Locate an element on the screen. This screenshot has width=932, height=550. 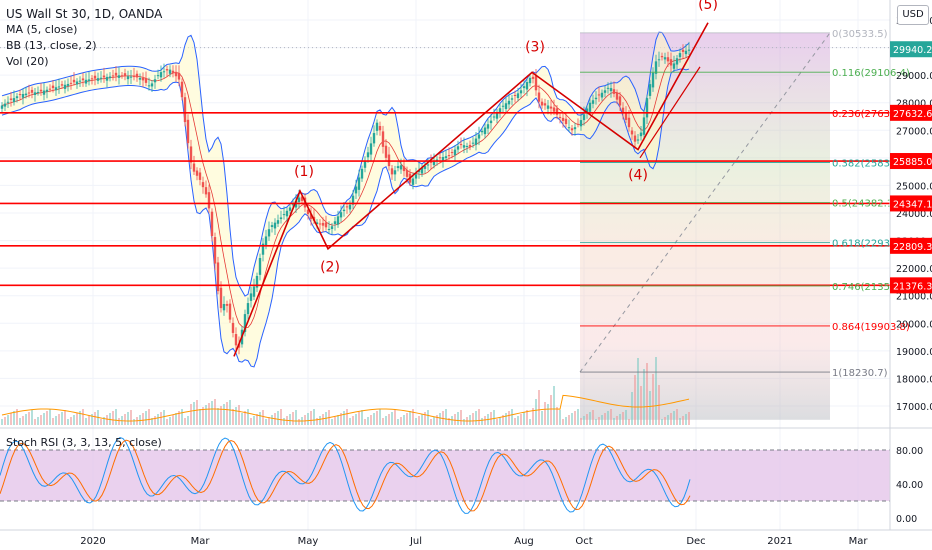
time-tick-label: Mar is located at coordinates (859, 541).